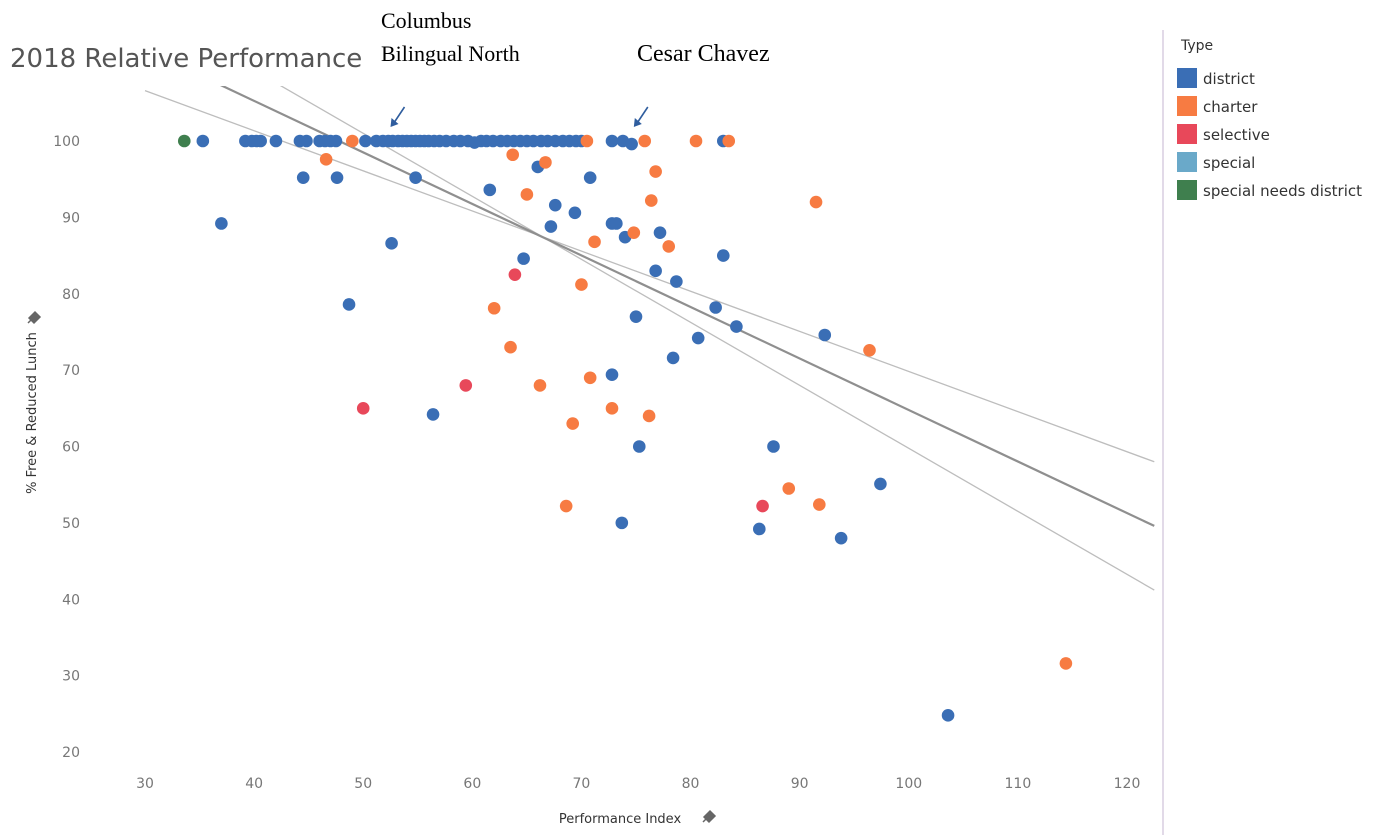 The height and width of the screenshot is (835, 1388). What do you see at coordinates (582, 784) in the screenshot?
I see `x-tick-label: 70` at bounding box center [582, 784].